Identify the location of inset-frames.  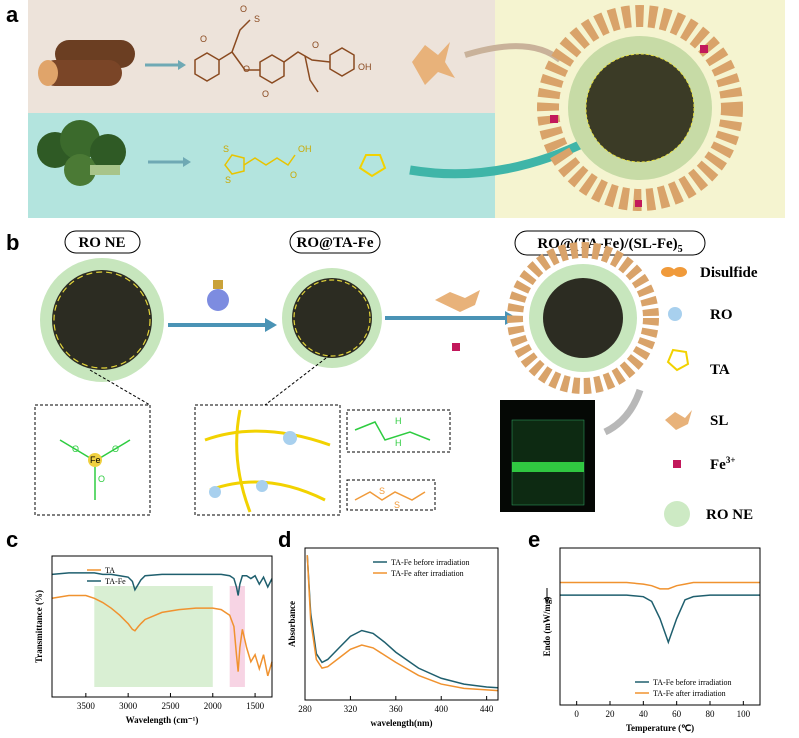
(242, 435).